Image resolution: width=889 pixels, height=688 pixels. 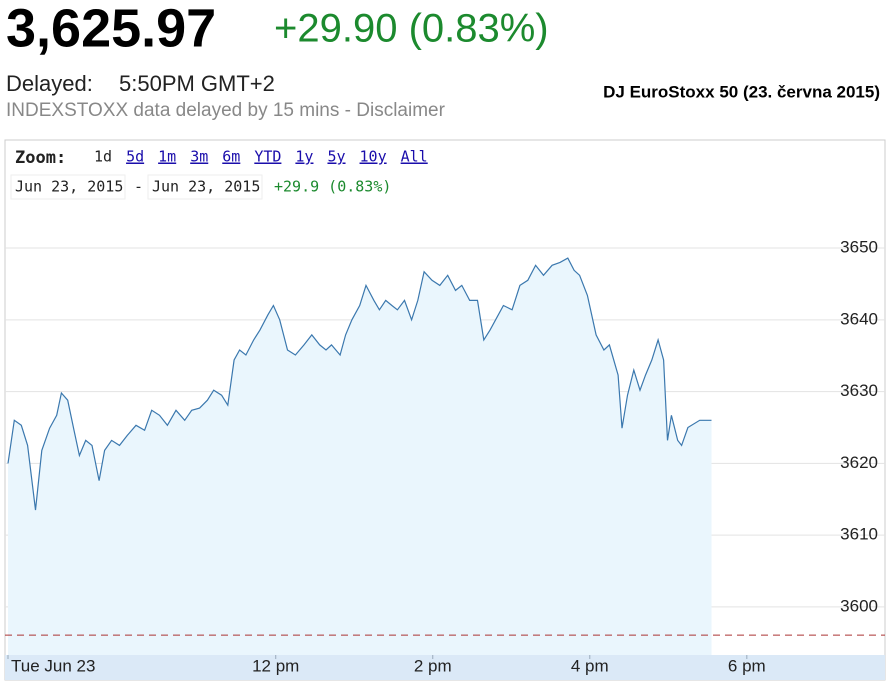 I want to click on range-change: +29.9 (0.83%), so click(x=332, y=187).